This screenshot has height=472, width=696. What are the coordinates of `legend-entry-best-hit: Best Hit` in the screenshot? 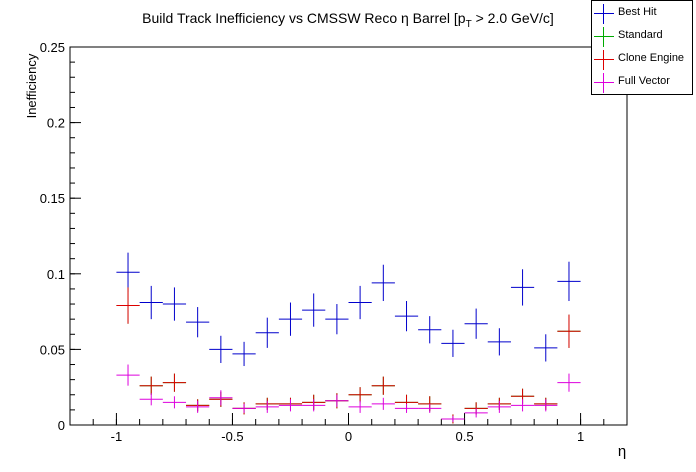 It's located at (642, 13).